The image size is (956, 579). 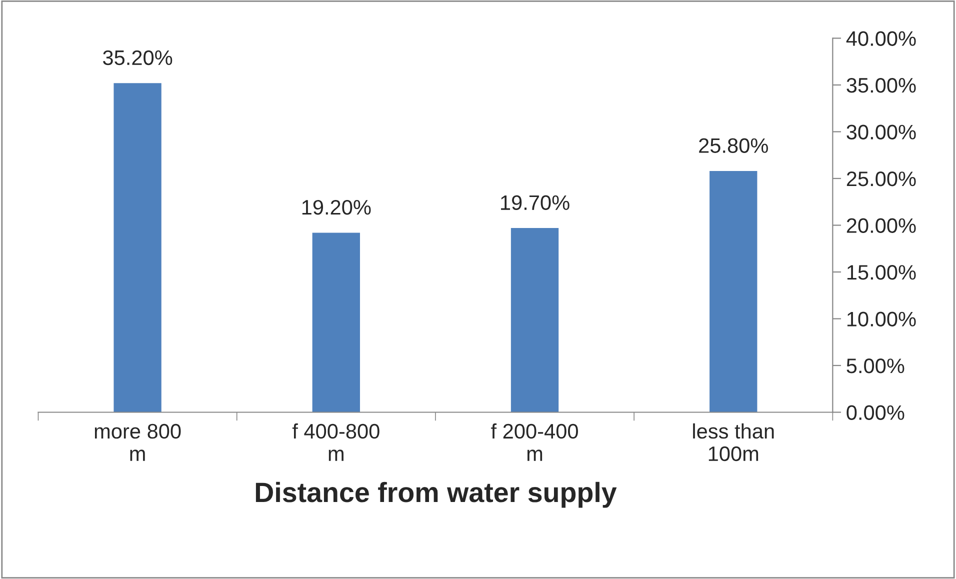 I want to click on y-tick-label: 25.00%, so click(x=881, y=178).